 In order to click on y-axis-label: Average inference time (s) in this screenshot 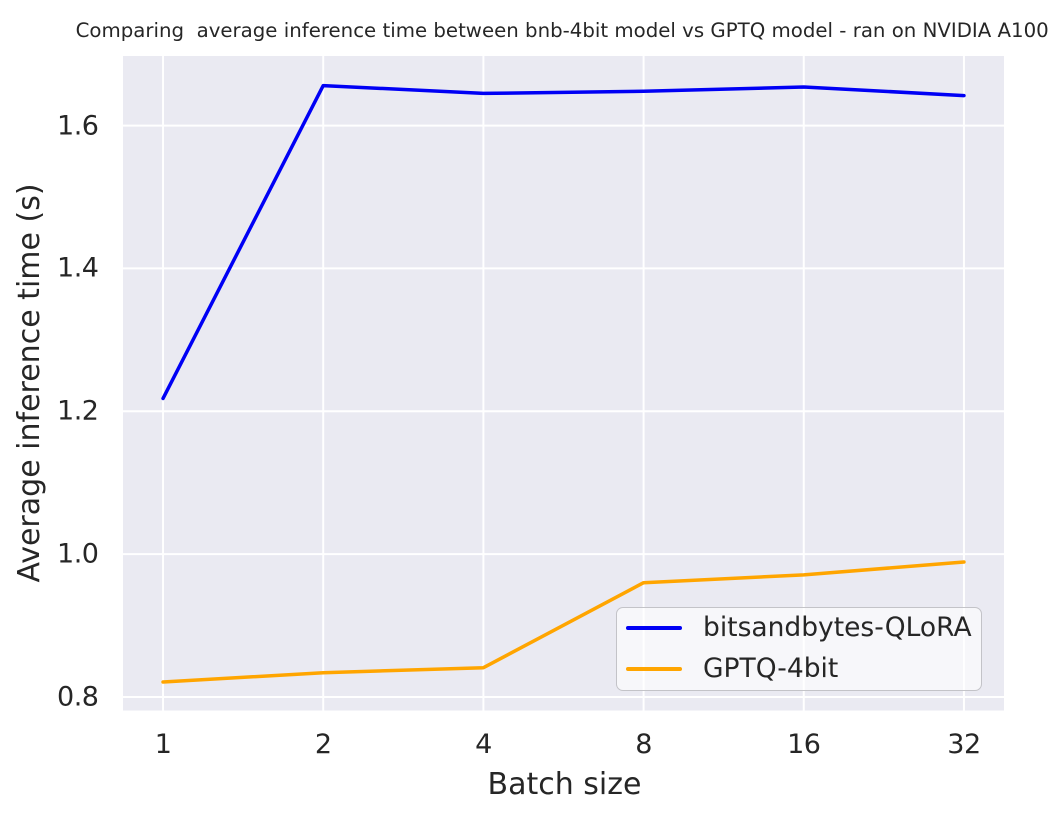, I will do `click(29, 383)`.